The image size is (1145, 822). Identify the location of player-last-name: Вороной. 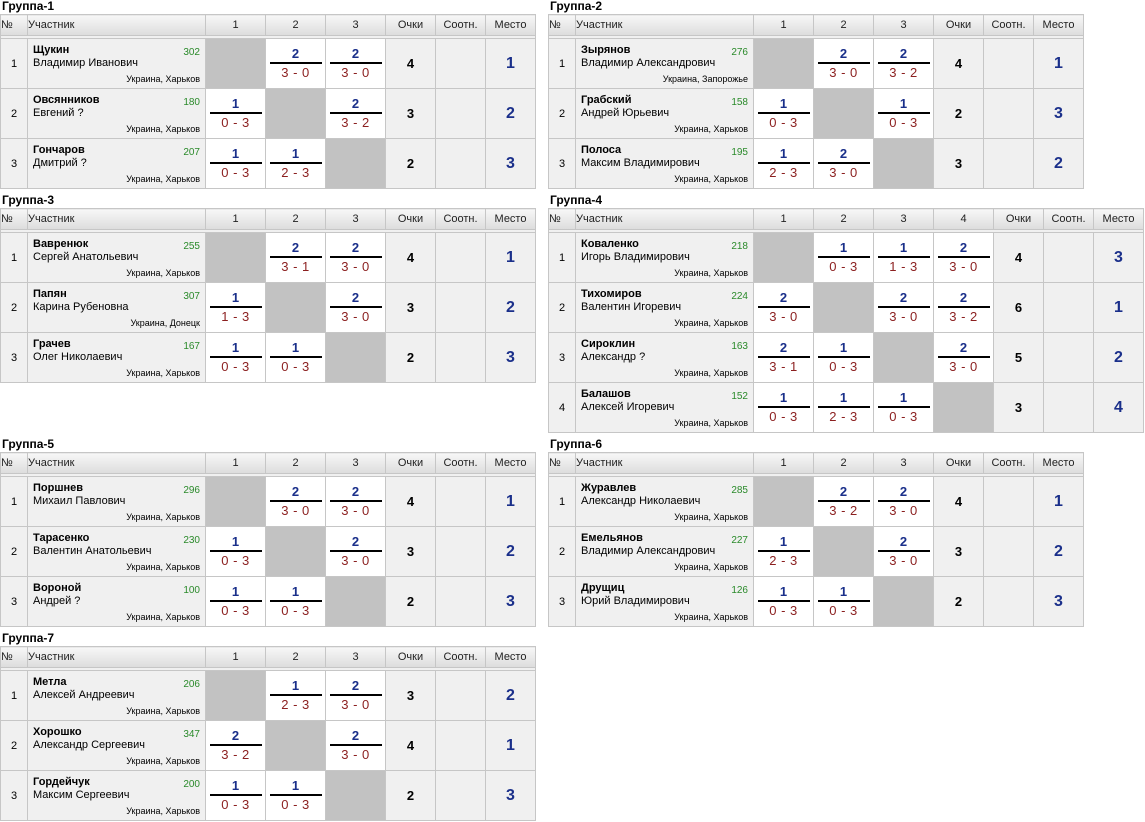
(57, 588).